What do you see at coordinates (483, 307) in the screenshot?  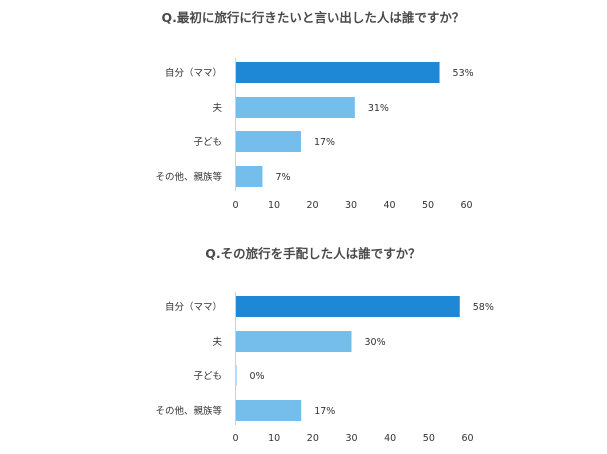 I see `value-label: 58%` at bounding box center [483, 307].